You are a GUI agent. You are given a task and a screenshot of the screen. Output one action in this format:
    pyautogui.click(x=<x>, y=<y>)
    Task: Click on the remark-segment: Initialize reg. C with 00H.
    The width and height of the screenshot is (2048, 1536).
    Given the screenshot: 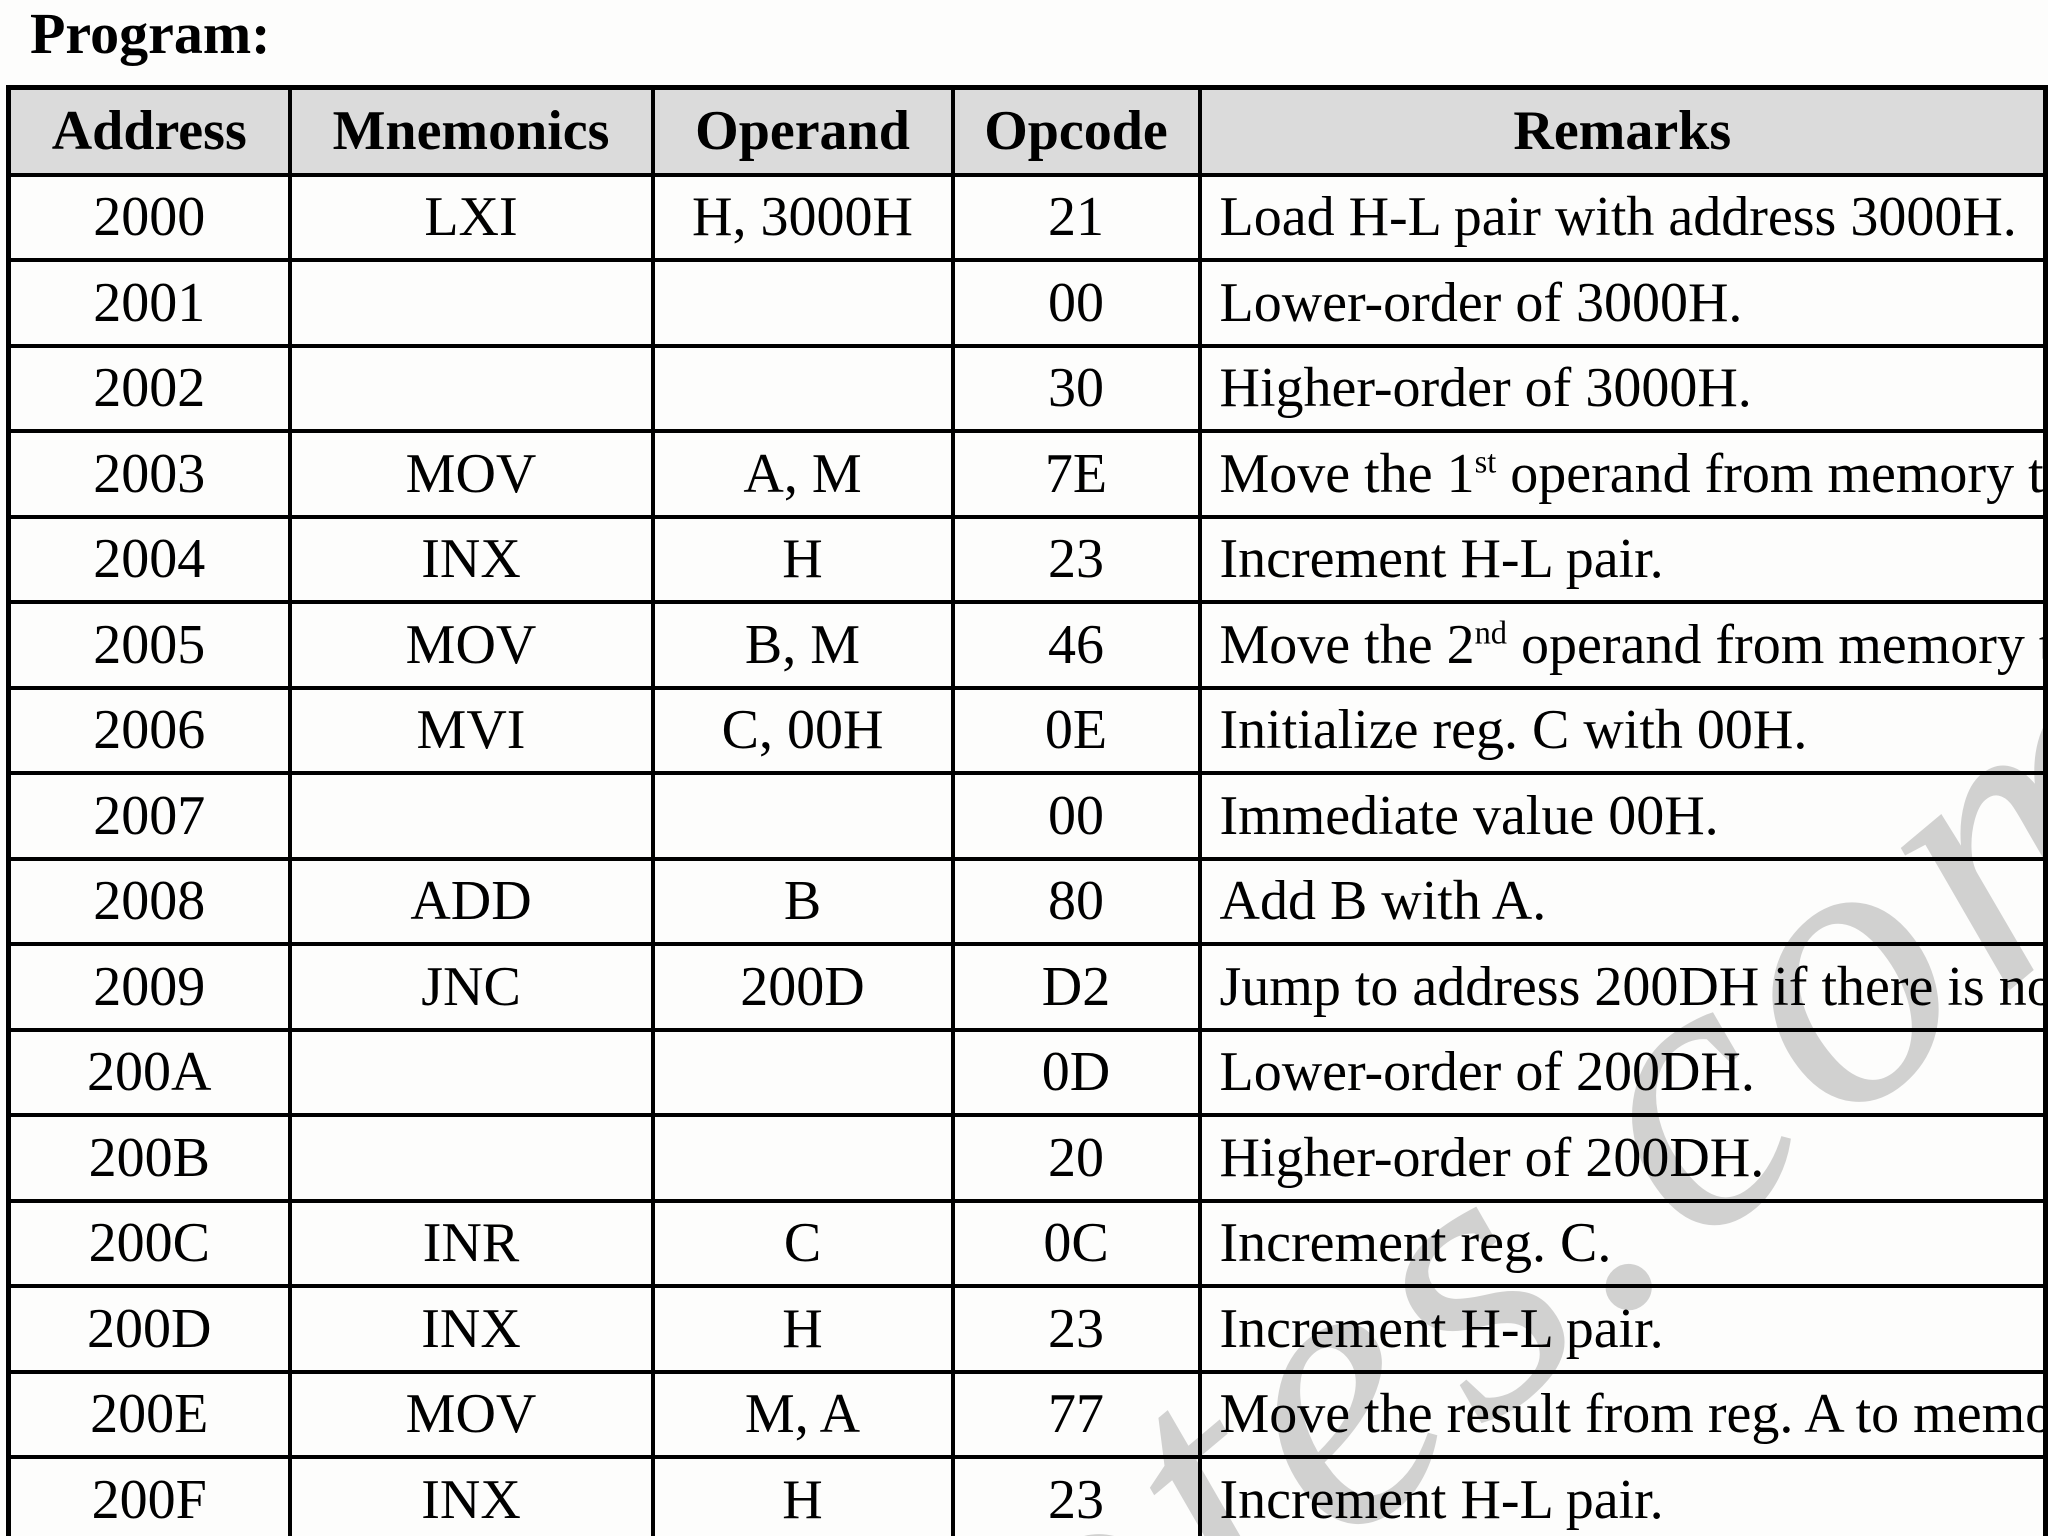 What is the action you would take?
    pyautogui.click(x=1513, y=730)
    